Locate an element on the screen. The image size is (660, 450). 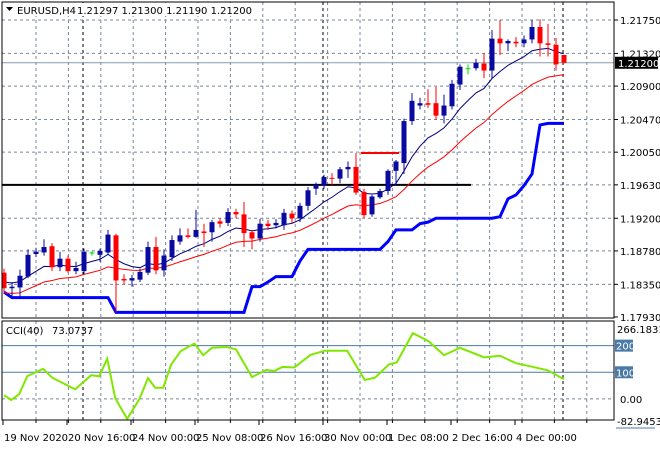
cci-level-label: 200 is located at coordinates (625, 347).